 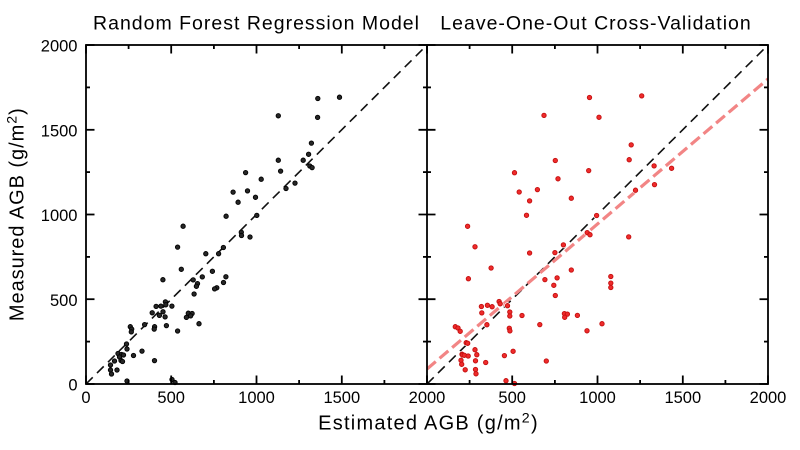 I want to click on svg-text: Random Forest Regression Model, so click(x=256, y=24).